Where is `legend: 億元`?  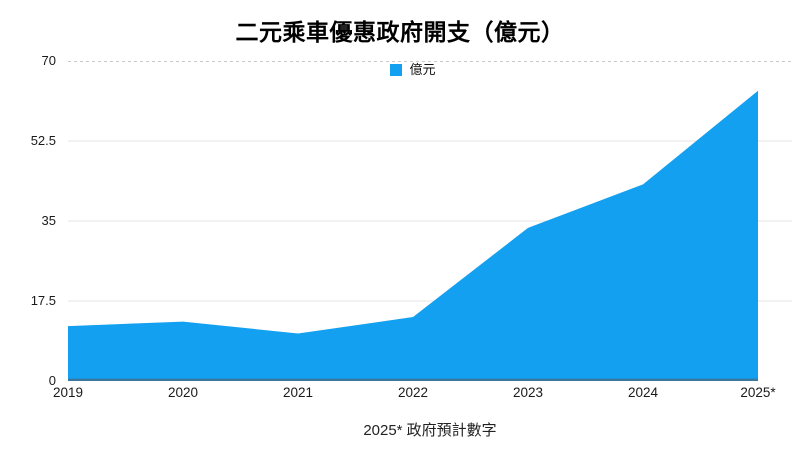
legend: 億元 is located at coordinates (413, 70).